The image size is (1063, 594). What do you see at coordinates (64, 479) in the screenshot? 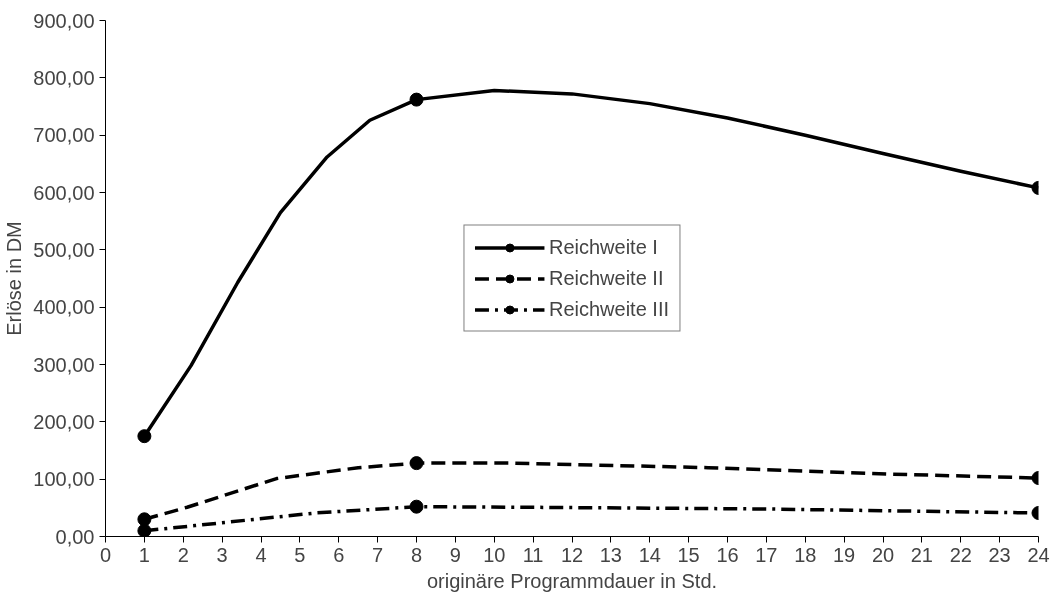
I see `y-tick-label: 100,00` at bounding box center [64, 479].